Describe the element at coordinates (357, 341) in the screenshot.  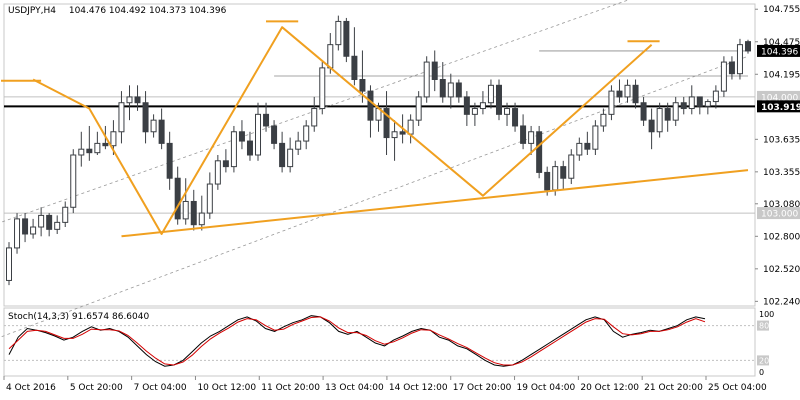
I see `stoch-line-main` at that location.